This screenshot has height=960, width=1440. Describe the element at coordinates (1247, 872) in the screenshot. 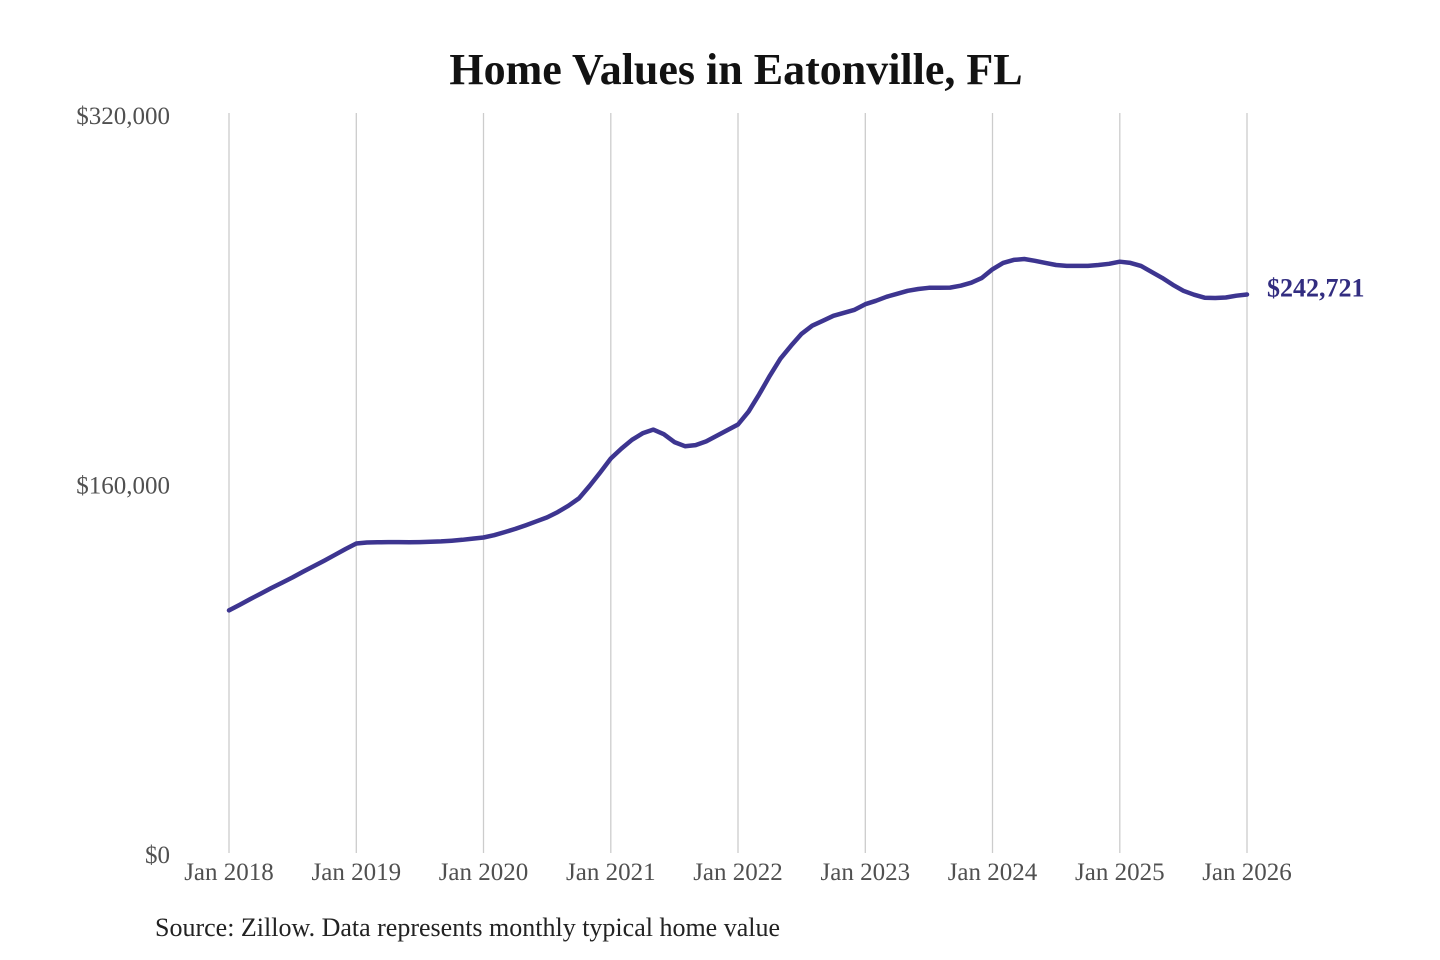

I see `x-tick-label: Jan 2026` at that location.